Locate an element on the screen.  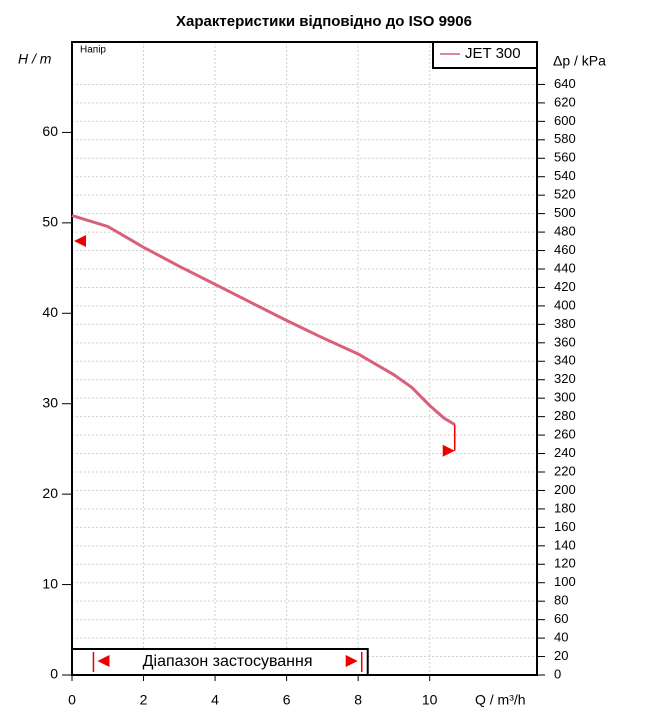
y-tick-label: 10 is located at coordinates (50, 583).